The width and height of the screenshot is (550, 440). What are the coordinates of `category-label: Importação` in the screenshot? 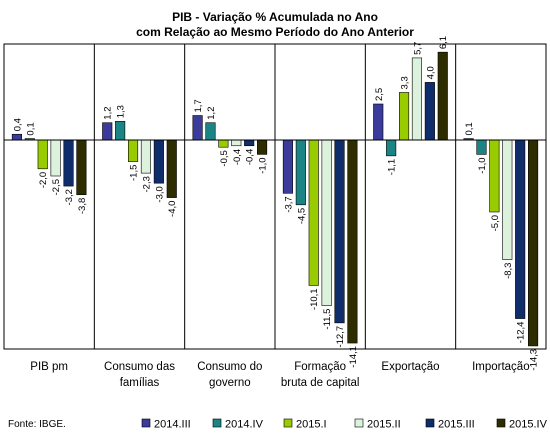 It's located at (501, 367).